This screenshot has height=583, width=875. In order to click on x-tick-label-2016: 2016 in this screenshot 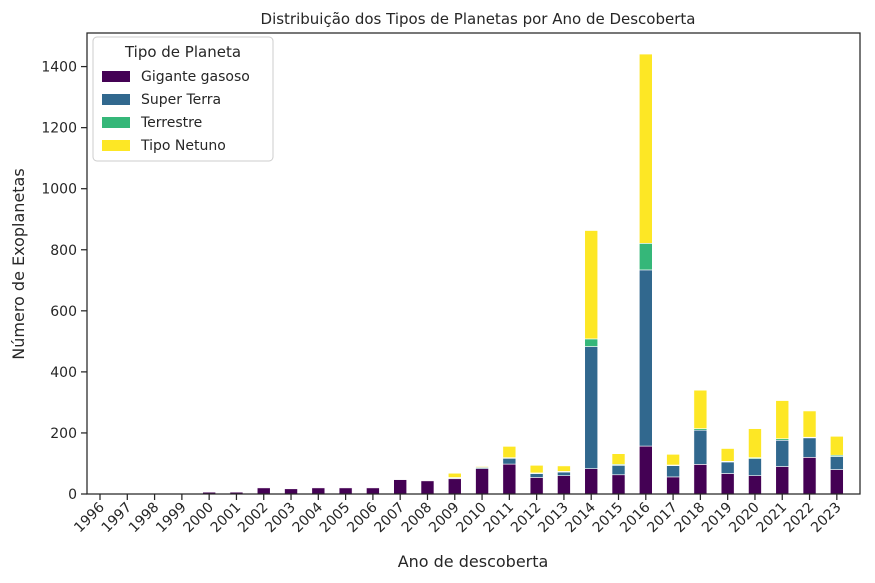, I will do `click(635, 517)`.